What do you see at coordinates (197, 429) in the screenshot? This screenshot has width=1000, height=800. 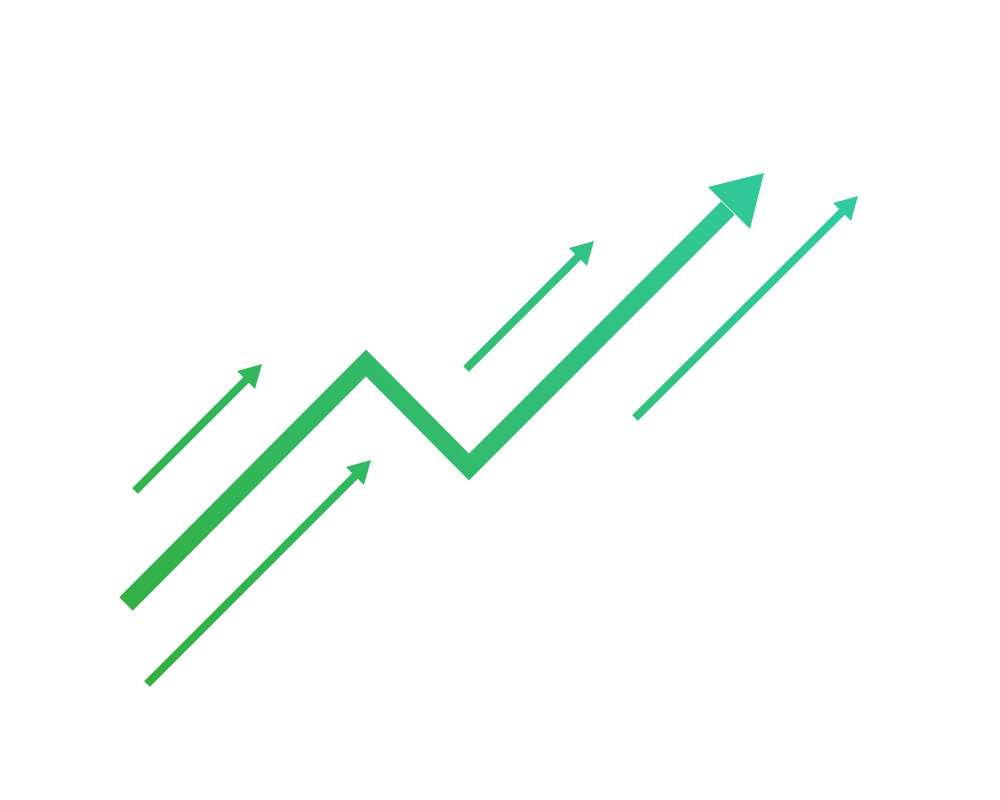 I see `small-arrow-upper-left` at bounding box center [197, 429].